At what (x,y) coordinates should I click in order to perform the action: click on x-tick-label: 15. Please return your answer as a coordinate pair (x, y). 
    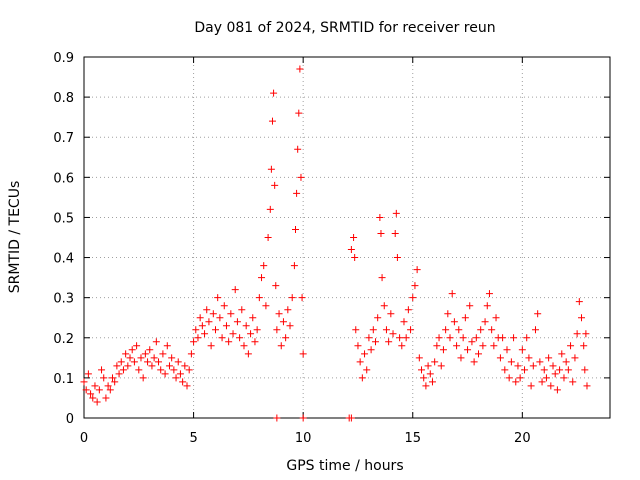
    Looking at the image, I should click on (412, 438).